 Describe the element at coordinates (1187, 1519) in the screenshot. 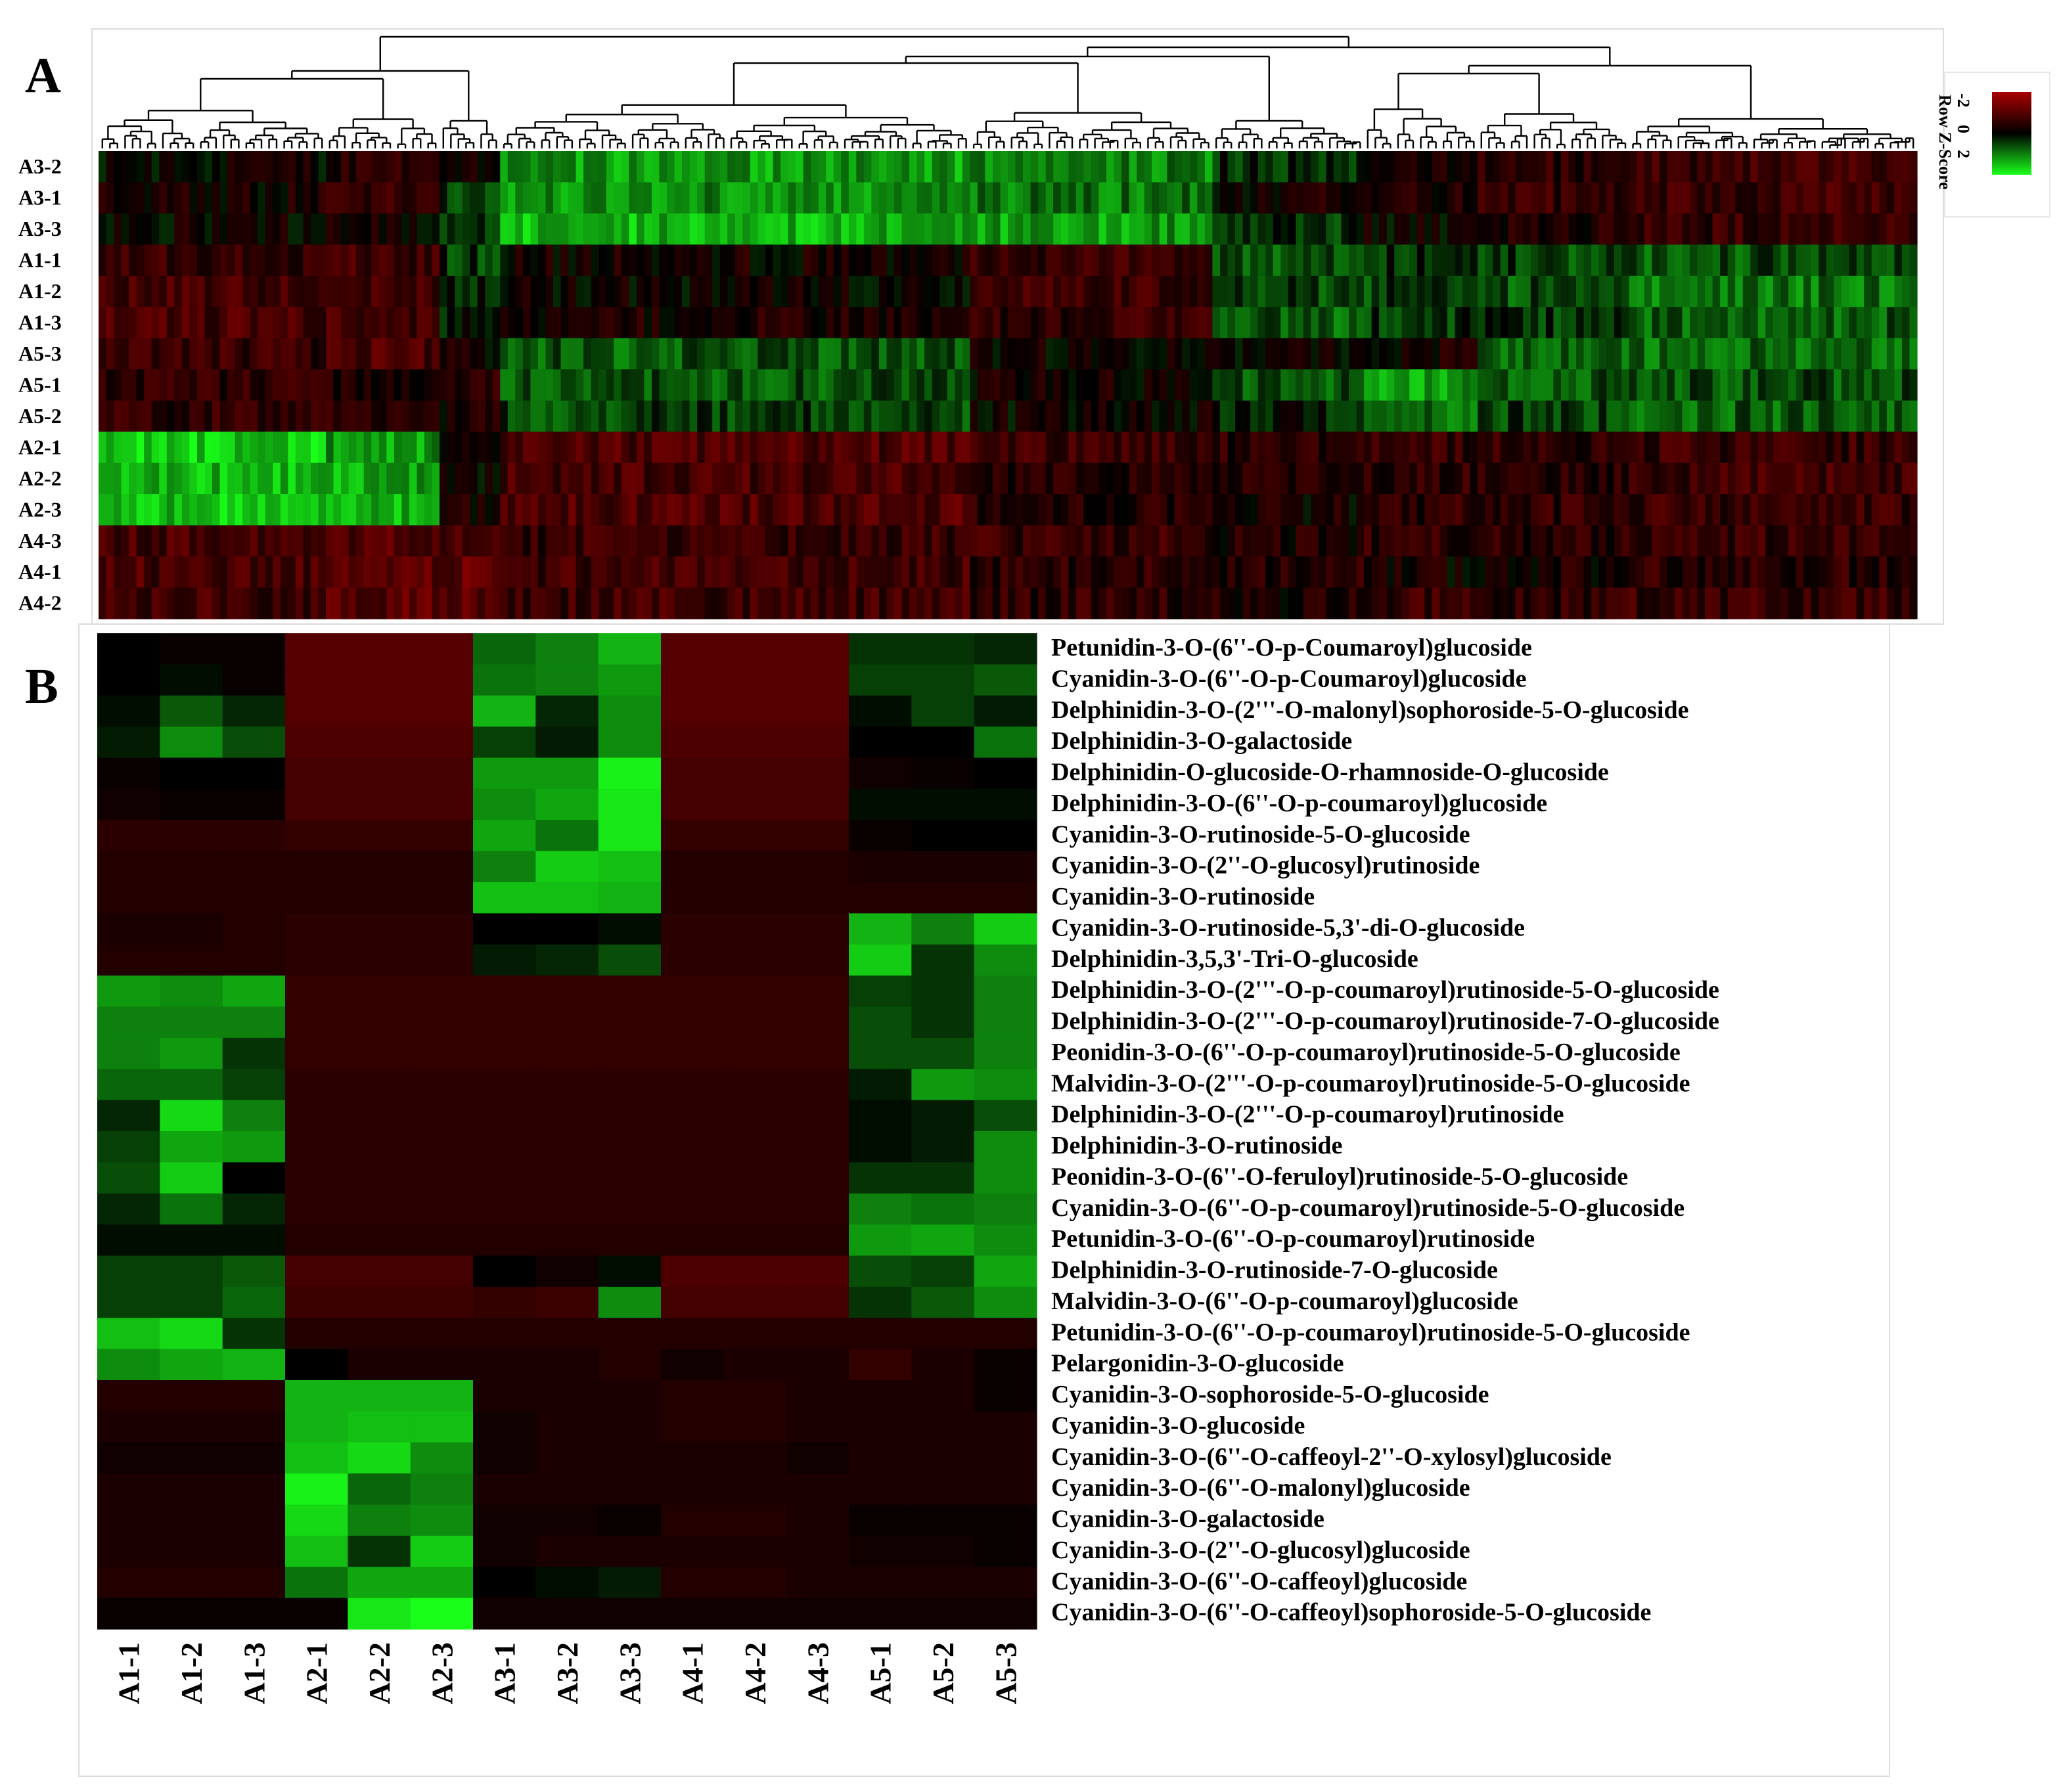

I see `heatmap-b-row-label: Cyanidin-3-O-galactoside` at that location.